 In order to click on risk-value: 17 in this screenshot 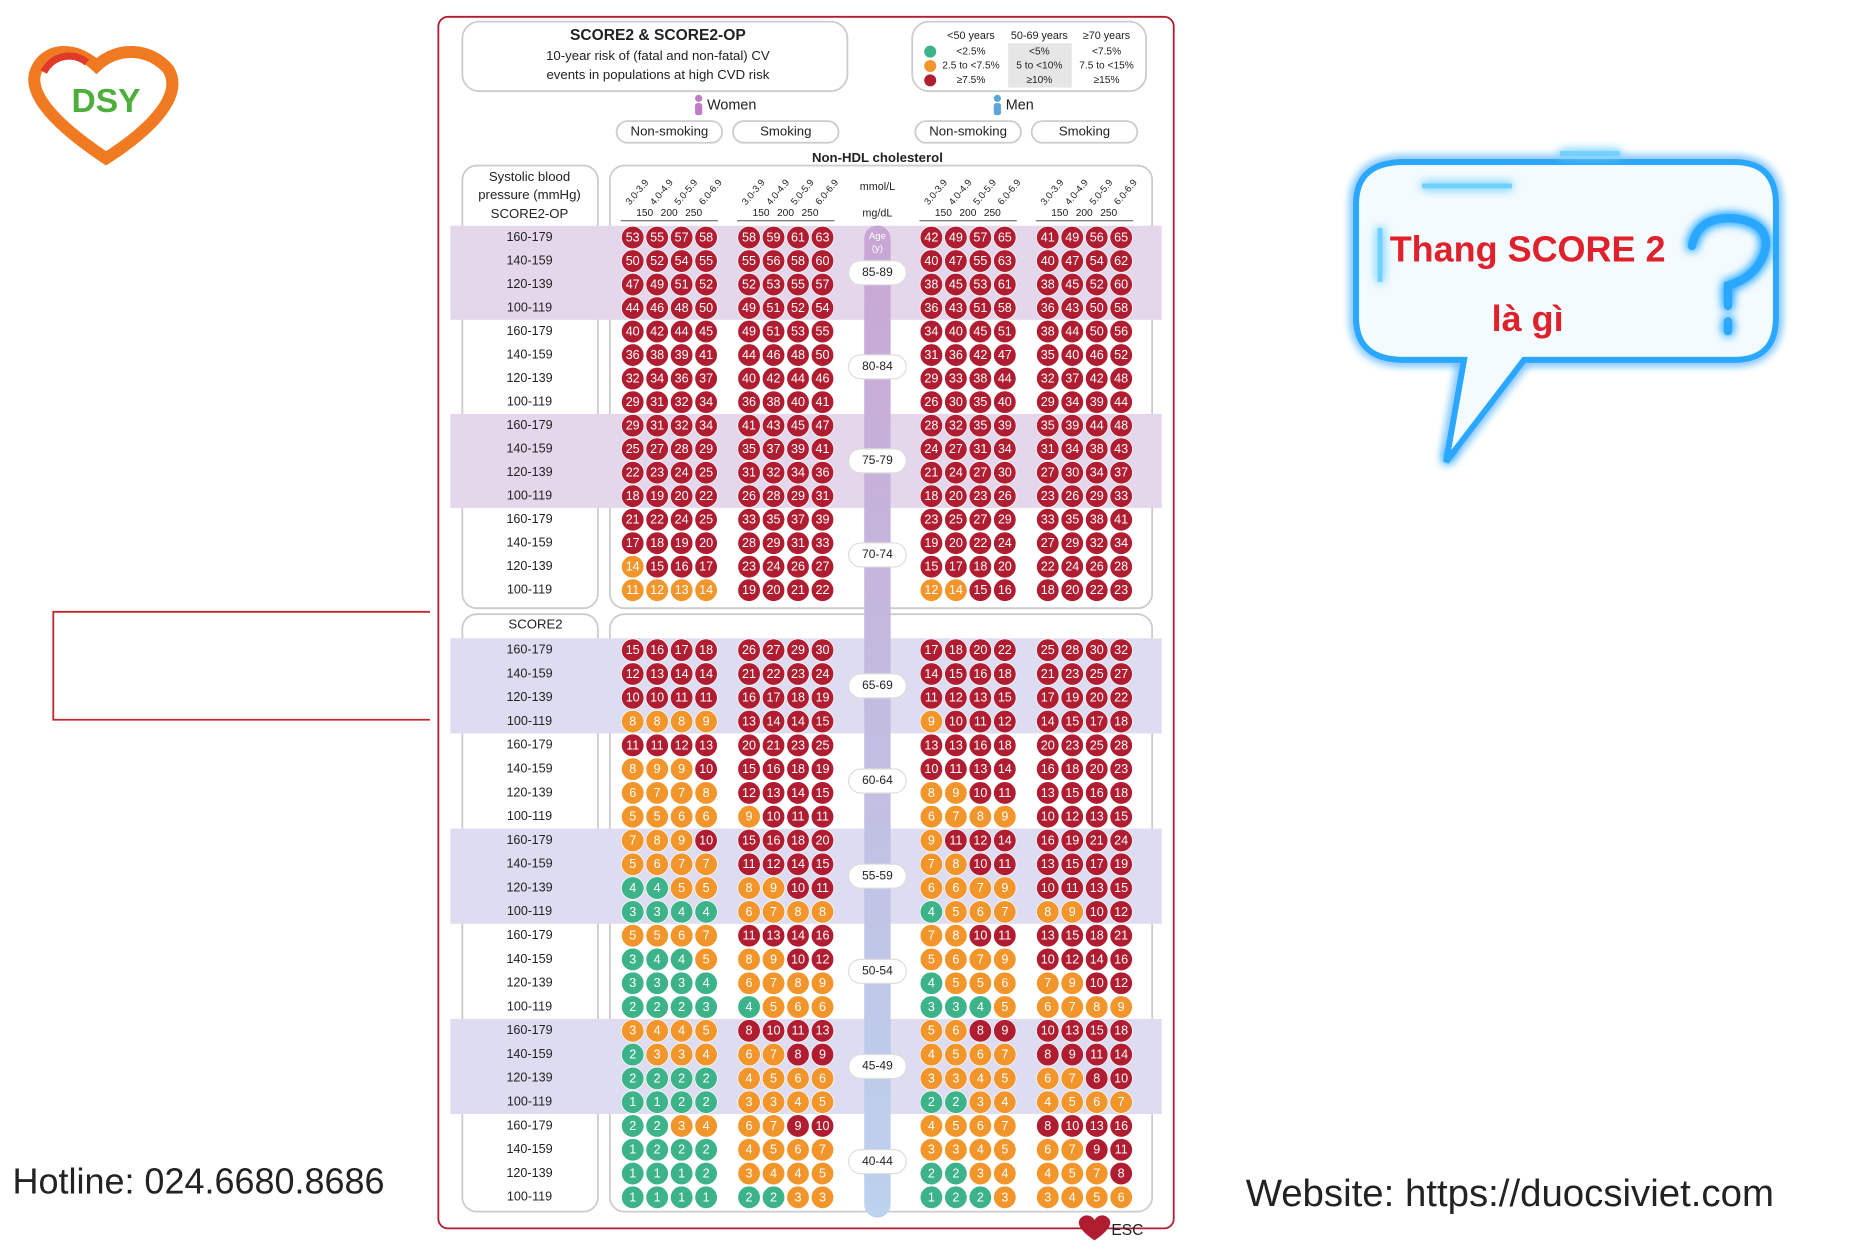, I will do `click(682, 650)`.